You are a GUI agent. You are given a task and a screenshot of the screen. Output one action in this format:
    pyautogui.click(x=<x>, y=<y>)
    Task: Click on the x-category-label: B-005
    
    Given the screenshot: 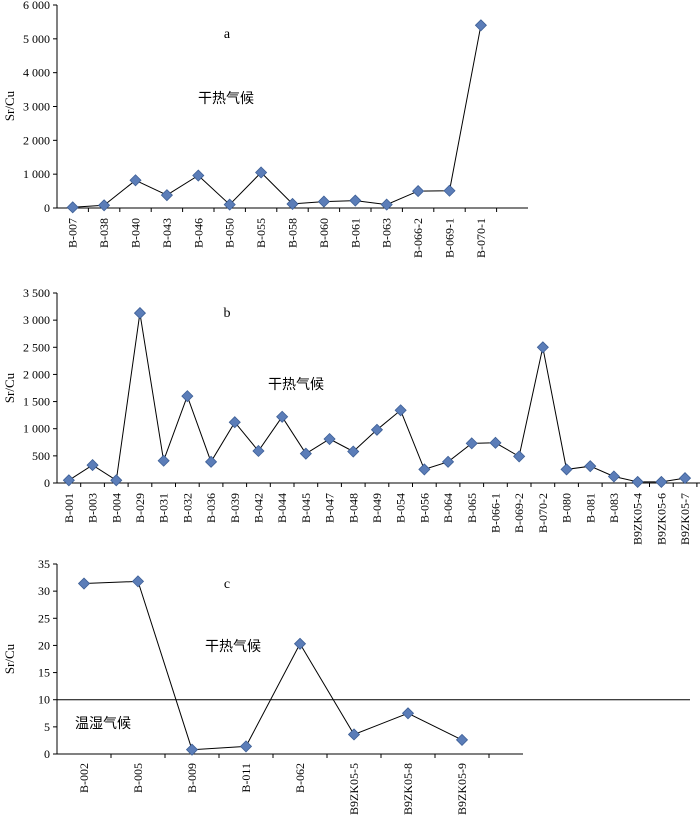 What is the action you would take?
    pyautogui.click(x=138, y=778)
    